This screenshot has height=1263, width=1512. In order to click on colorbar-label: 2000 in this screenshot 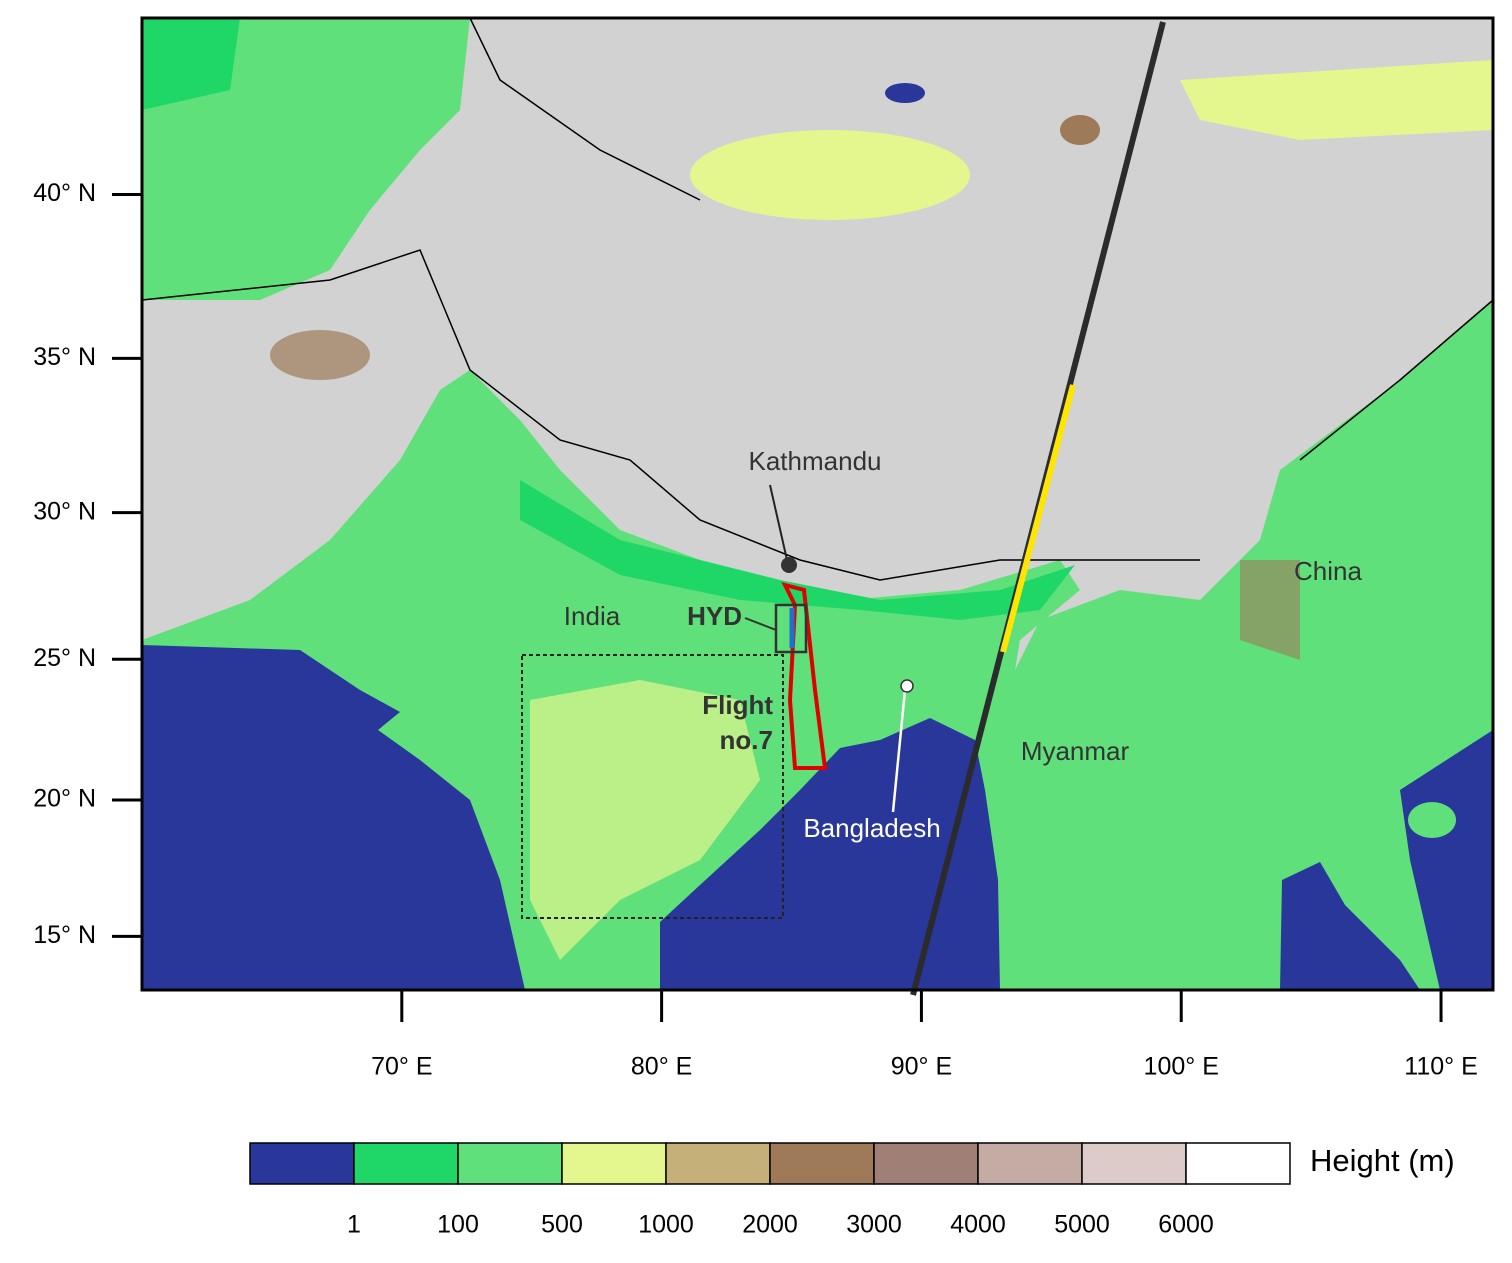, I will do `click(770, 1225)`.